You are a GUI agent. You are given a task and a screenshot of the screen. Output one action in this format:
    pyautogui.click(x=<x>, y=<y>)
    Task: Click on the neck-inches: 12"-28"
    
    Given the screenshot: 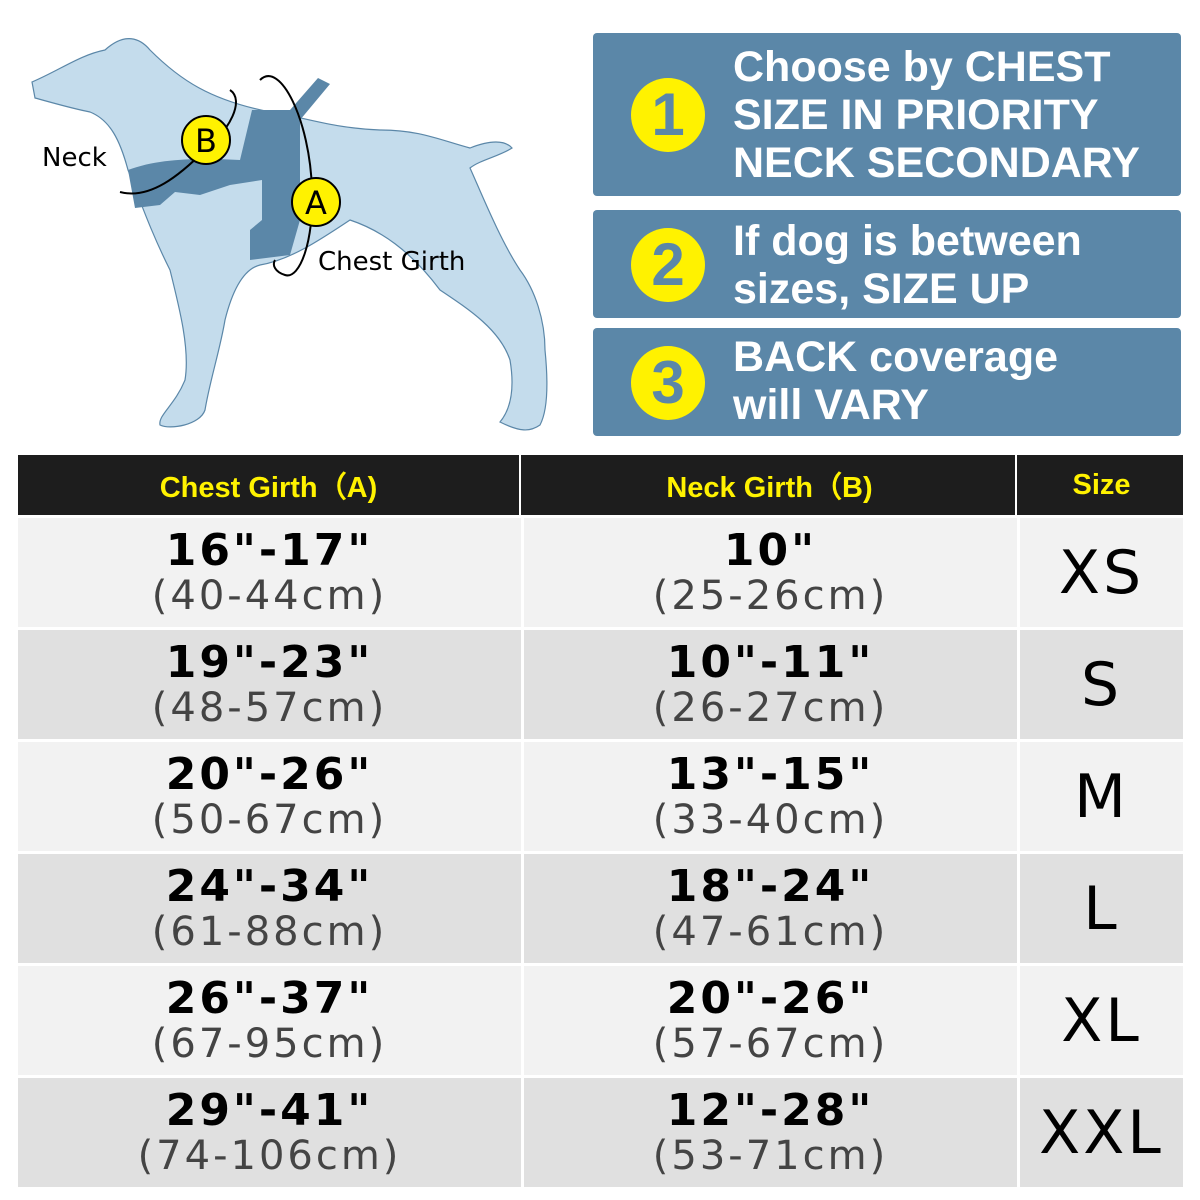 What is the action you would take?
    pyautogui.click(x=770, y=1110)
    